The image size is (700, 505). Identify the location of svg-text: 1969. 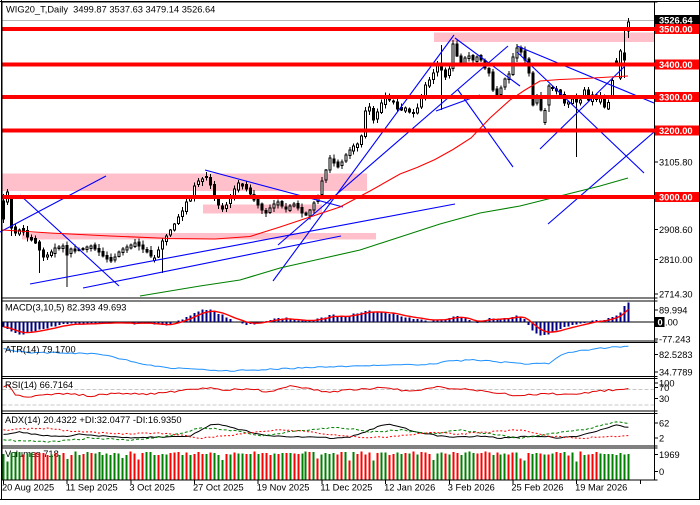
(669, 455).